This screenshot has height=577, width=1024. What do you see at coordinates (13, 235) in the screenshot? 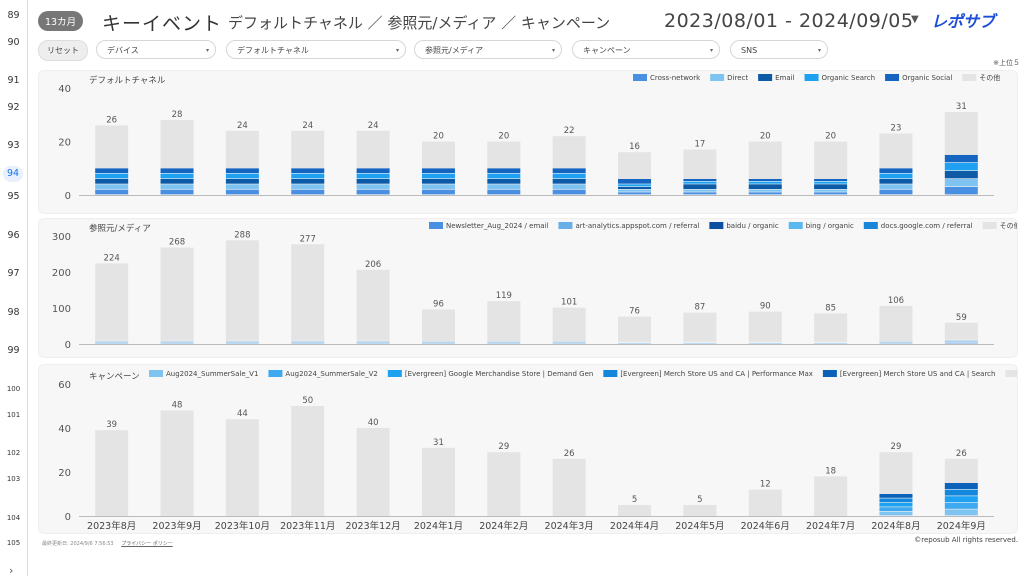
I see `row-number: 96` at bounding box center [13, 235].